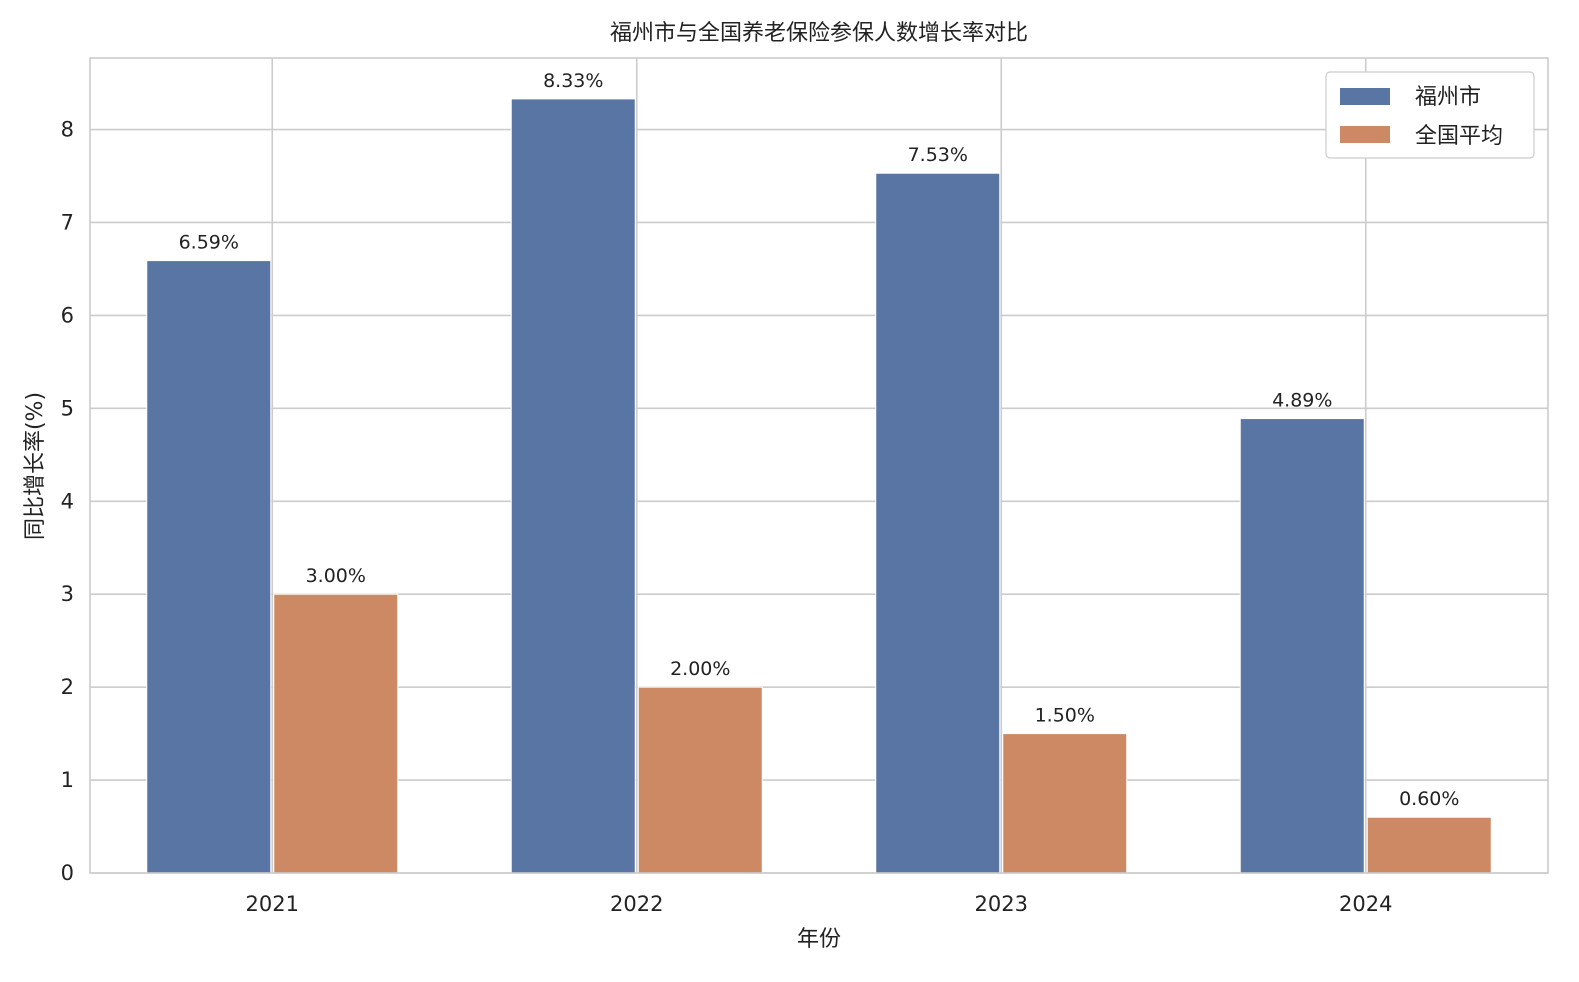  I want to click on y-tick-label: 4, so click(67, 501).